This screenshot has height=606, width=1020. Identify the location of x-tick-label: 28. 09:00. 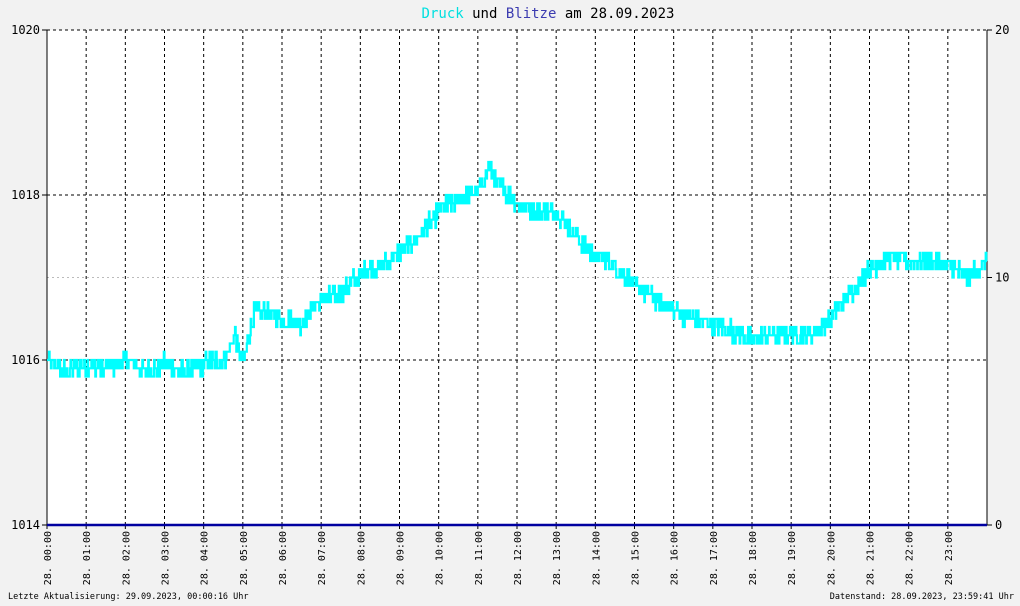
(401, 558).